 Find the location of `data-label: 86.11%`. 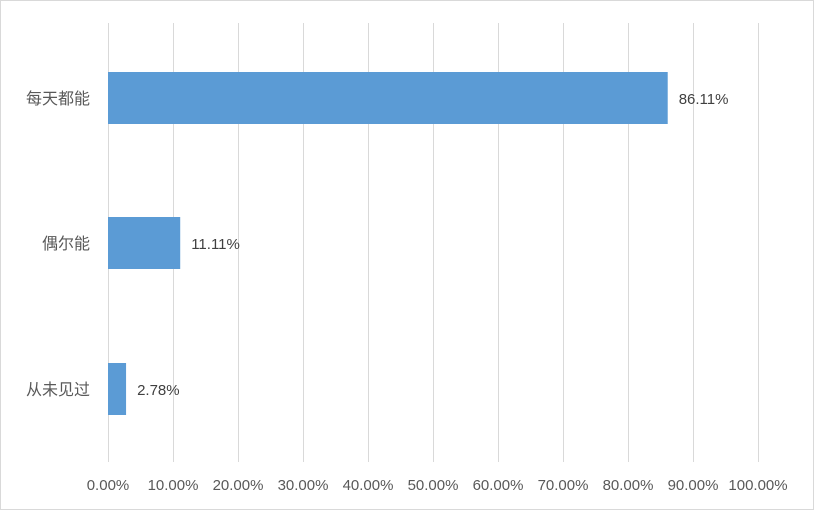

data-label: 86.11% is located at coordinates (704, 99).